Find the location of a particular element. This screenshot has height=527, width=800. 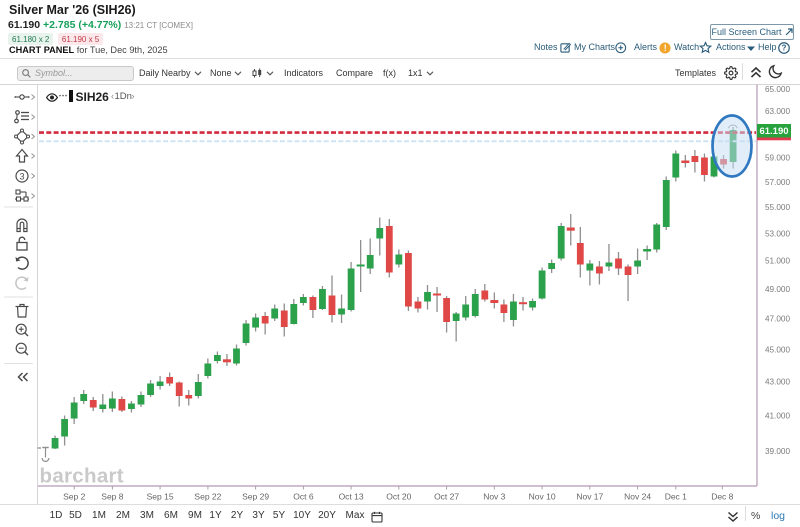

svg-text: Oct 20 is located at coordinates (398, 497).